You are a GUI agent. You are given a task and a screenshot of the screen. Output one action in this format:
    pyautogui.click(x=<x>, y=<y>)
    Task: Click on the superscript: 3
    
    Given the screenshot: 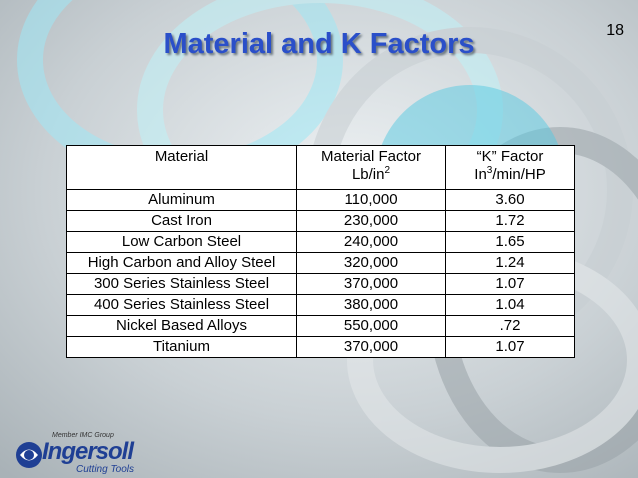 What is the action you would take?
    pyautogui.click(x=489, y=170)
    